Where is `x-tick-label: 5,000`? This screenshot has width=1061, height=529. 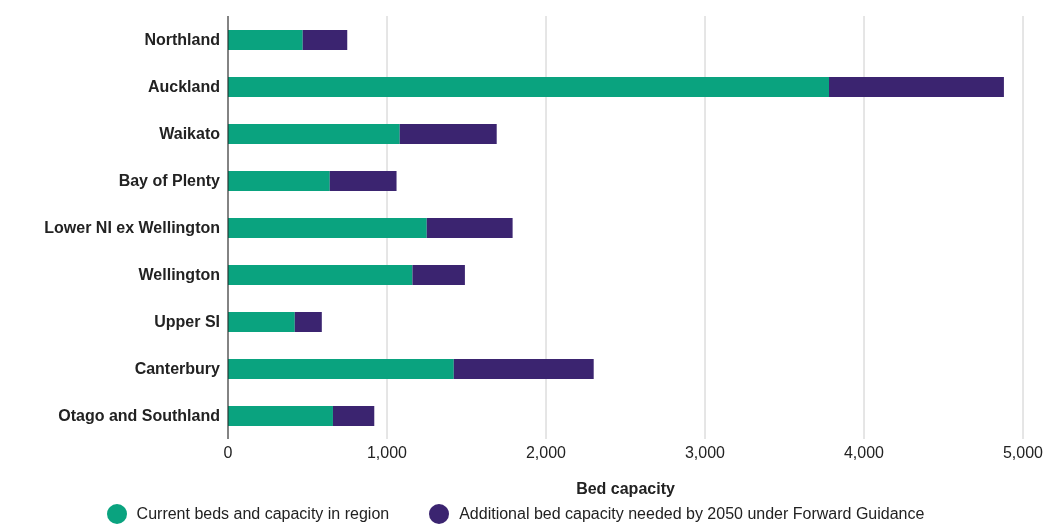 x-tick-label: 5,000 is located at coordinates (1023, 453).